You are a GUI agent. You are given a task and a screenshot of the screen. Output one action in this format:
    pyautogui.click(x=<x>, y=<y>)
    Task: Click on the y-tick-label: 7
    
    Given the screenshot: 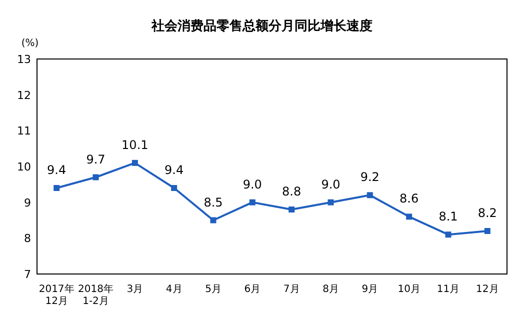 What is the action you would take?
    pyautogui.click(x=27, y=274)
    